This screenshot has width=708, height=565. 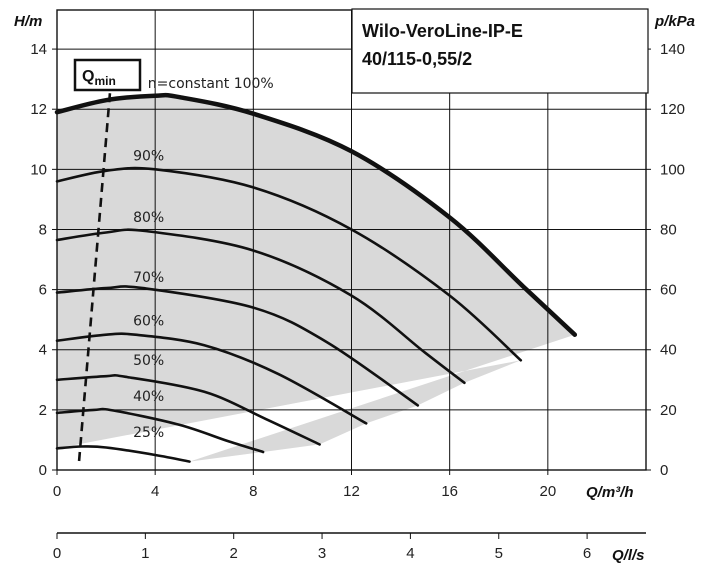 What do you see at coordinates (38, 169) in the screenshot?
I see `y-tick-label: 10` at bounding box center [38, 169].